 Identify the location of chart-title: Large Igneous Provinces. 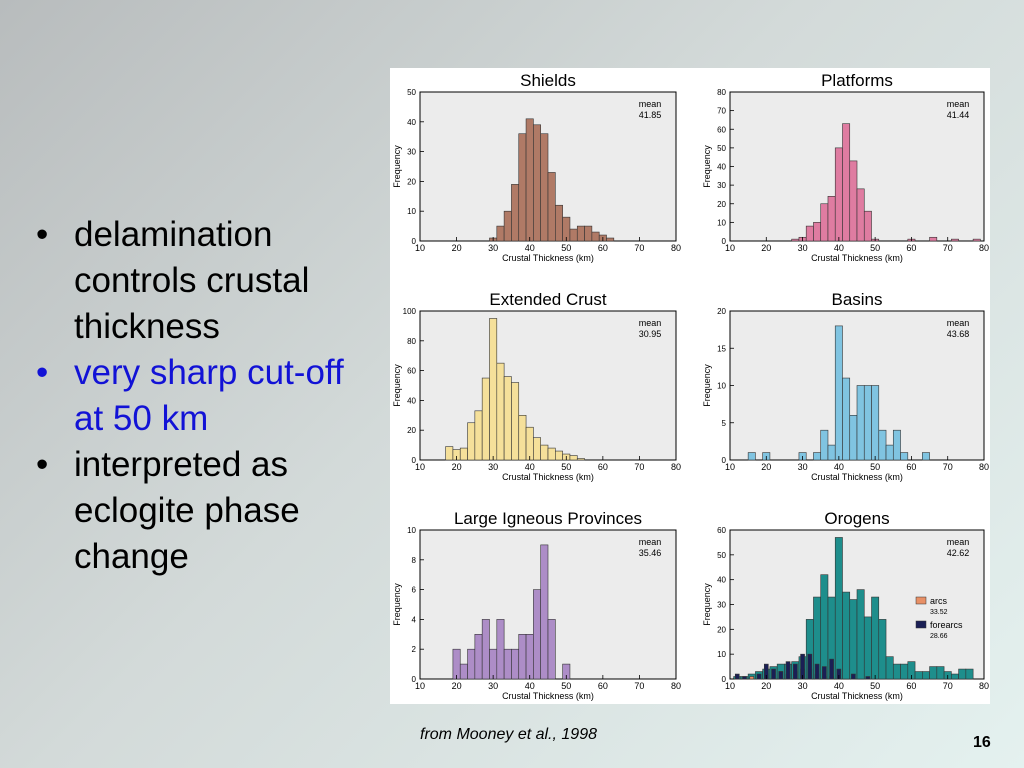
(548, 518).